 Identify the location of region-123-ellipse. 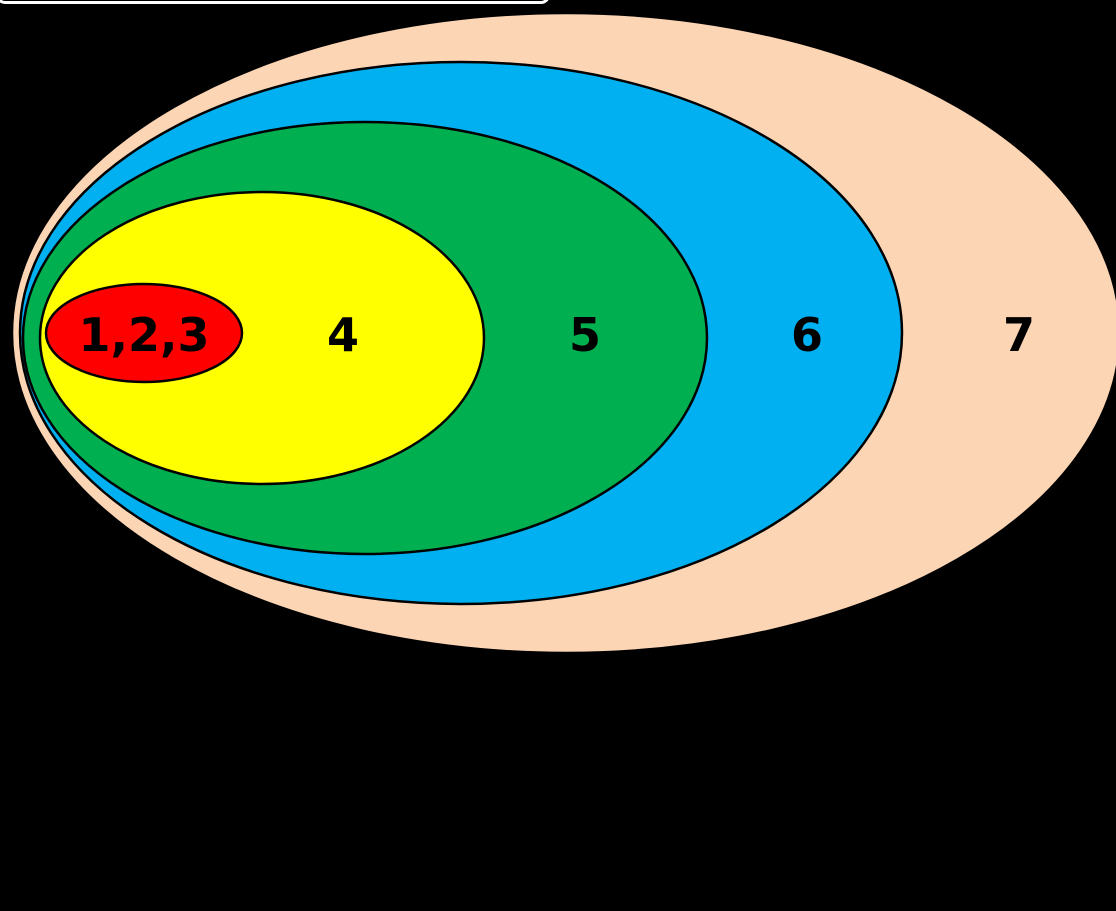
(144, 333).